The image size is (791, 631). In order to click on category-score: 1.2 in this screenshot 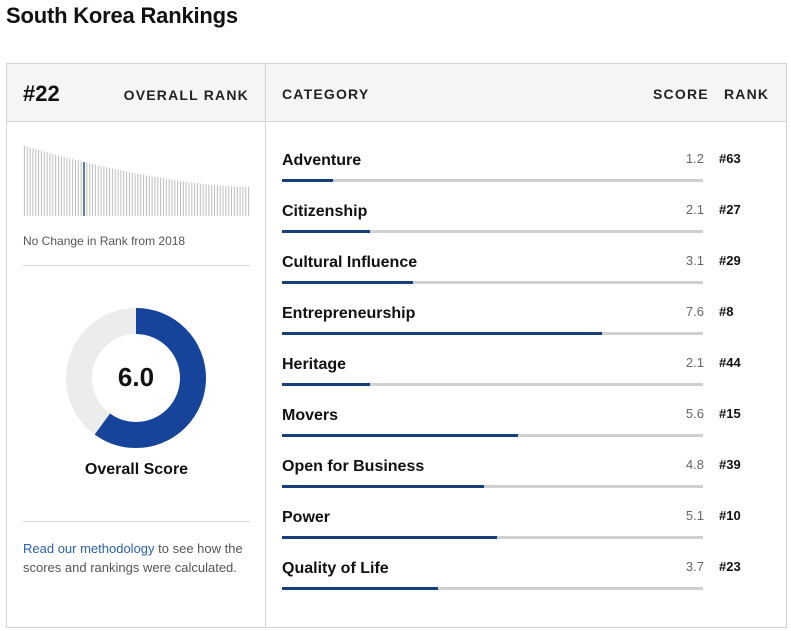, I will do `click(694, 158)`.